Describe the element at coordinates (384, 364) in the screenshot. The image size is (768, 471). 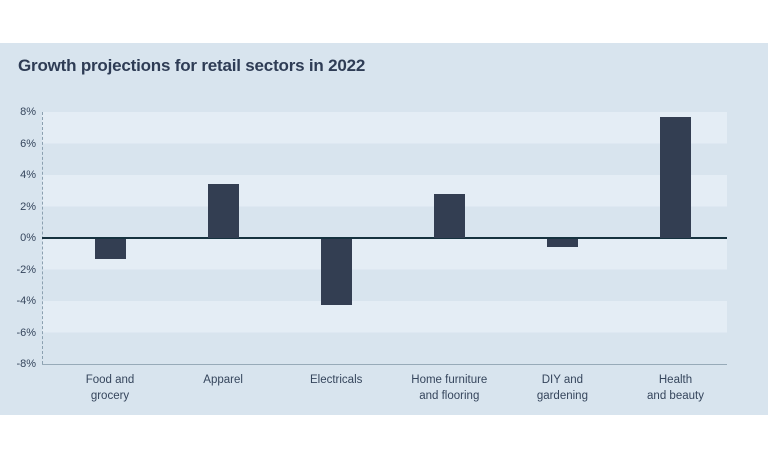
I see `x-axis-baseline` at that location.